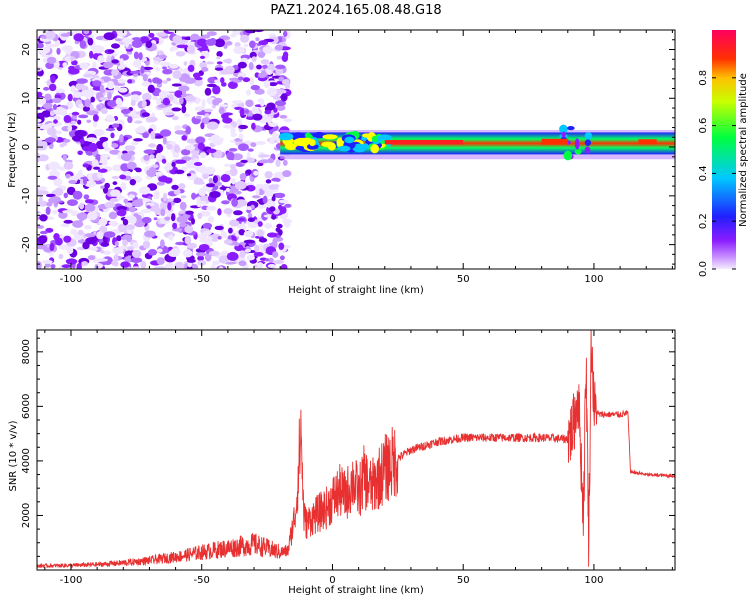 This screenshot has height=600, width=750. I want to click on colorbar-ticks: 0.0 0.2 0.4 0.6 0.8, so click(717, 173).